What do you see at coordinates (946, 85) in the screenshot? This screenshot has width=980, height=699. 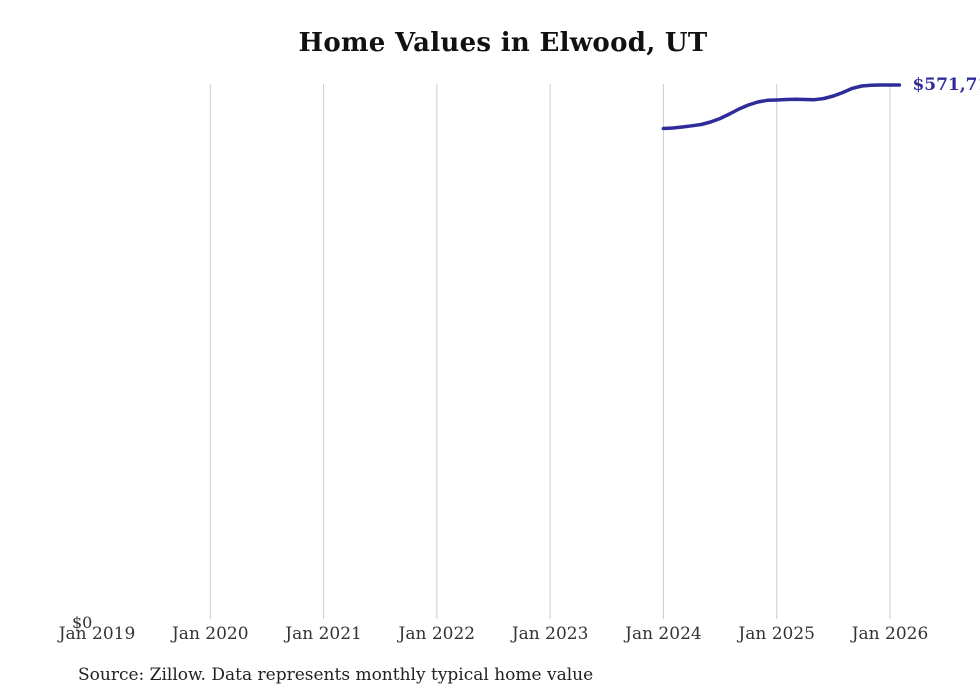 I see `end-value-label: $571,712` at bounding box center [946, 85].